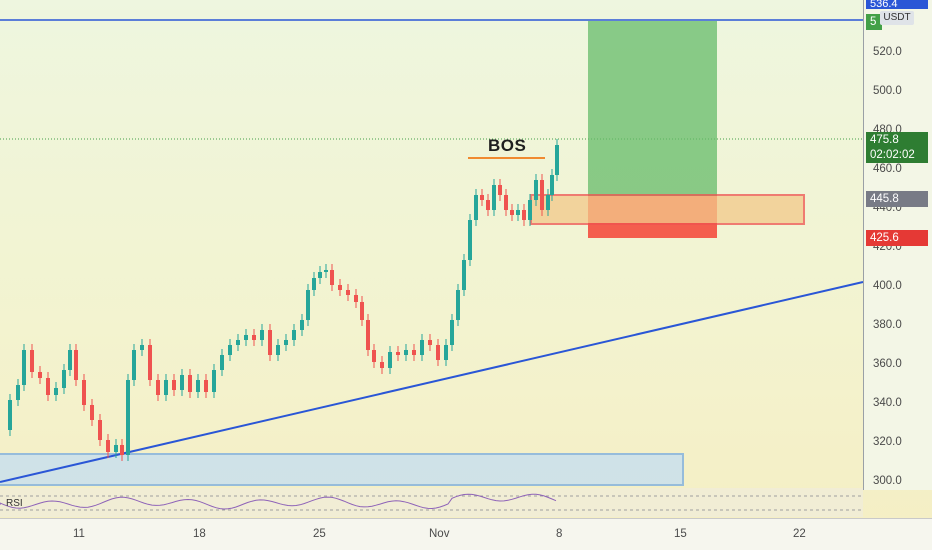 The height and width of the screenshot is (550, 932). Describe the element at coordinates (887, 169) in the screenshot. I see `price-tick: 460.0` at that location.